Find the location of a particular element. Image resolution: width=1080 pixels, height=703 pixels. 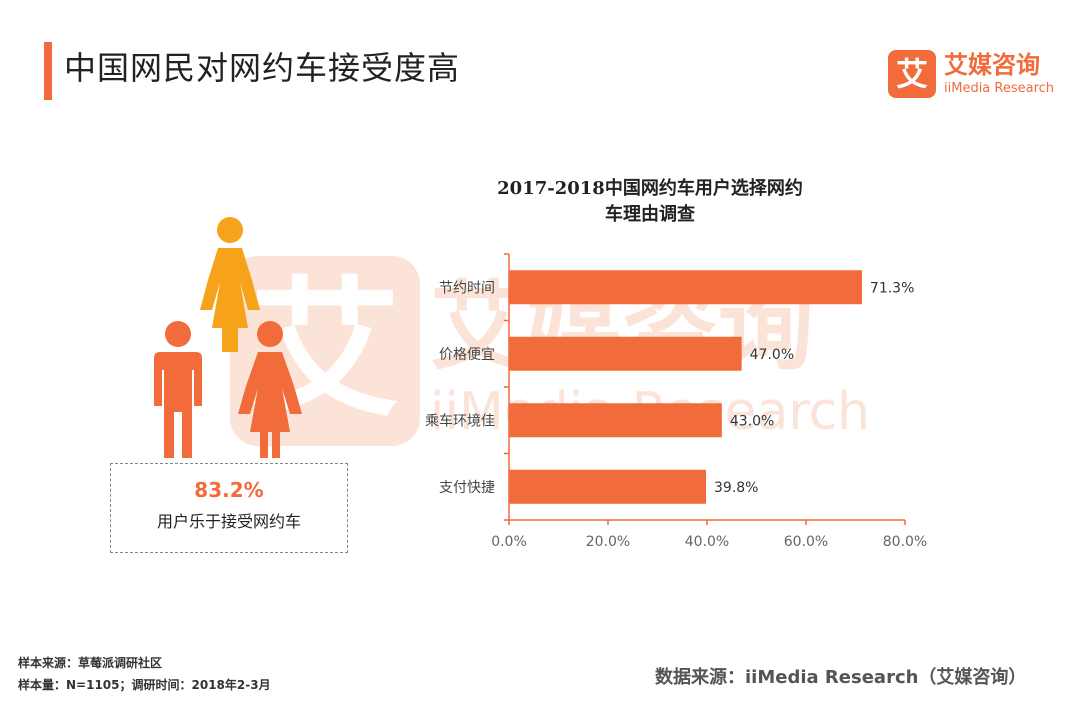

people-illustration is located at coordinates (228, 337).